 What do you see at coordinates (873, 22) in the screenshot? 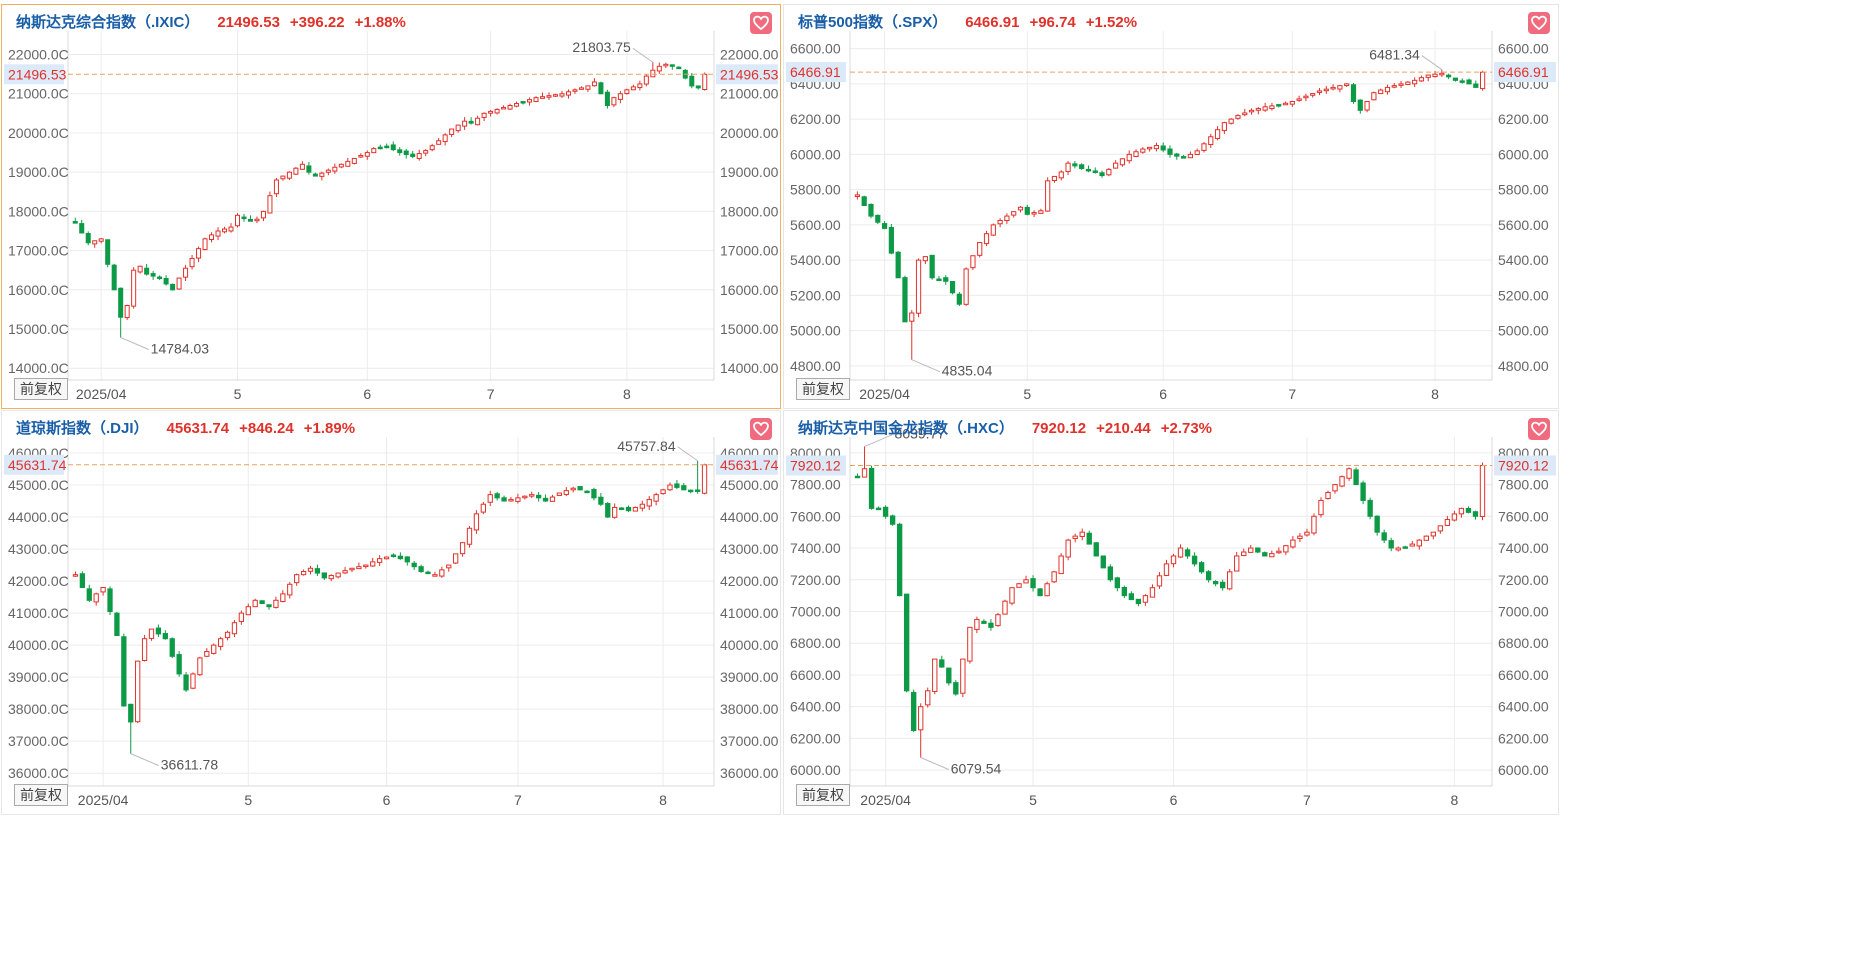
I see `index-name: 标普500指数（.SPX）` at bounding box center [873, 22].